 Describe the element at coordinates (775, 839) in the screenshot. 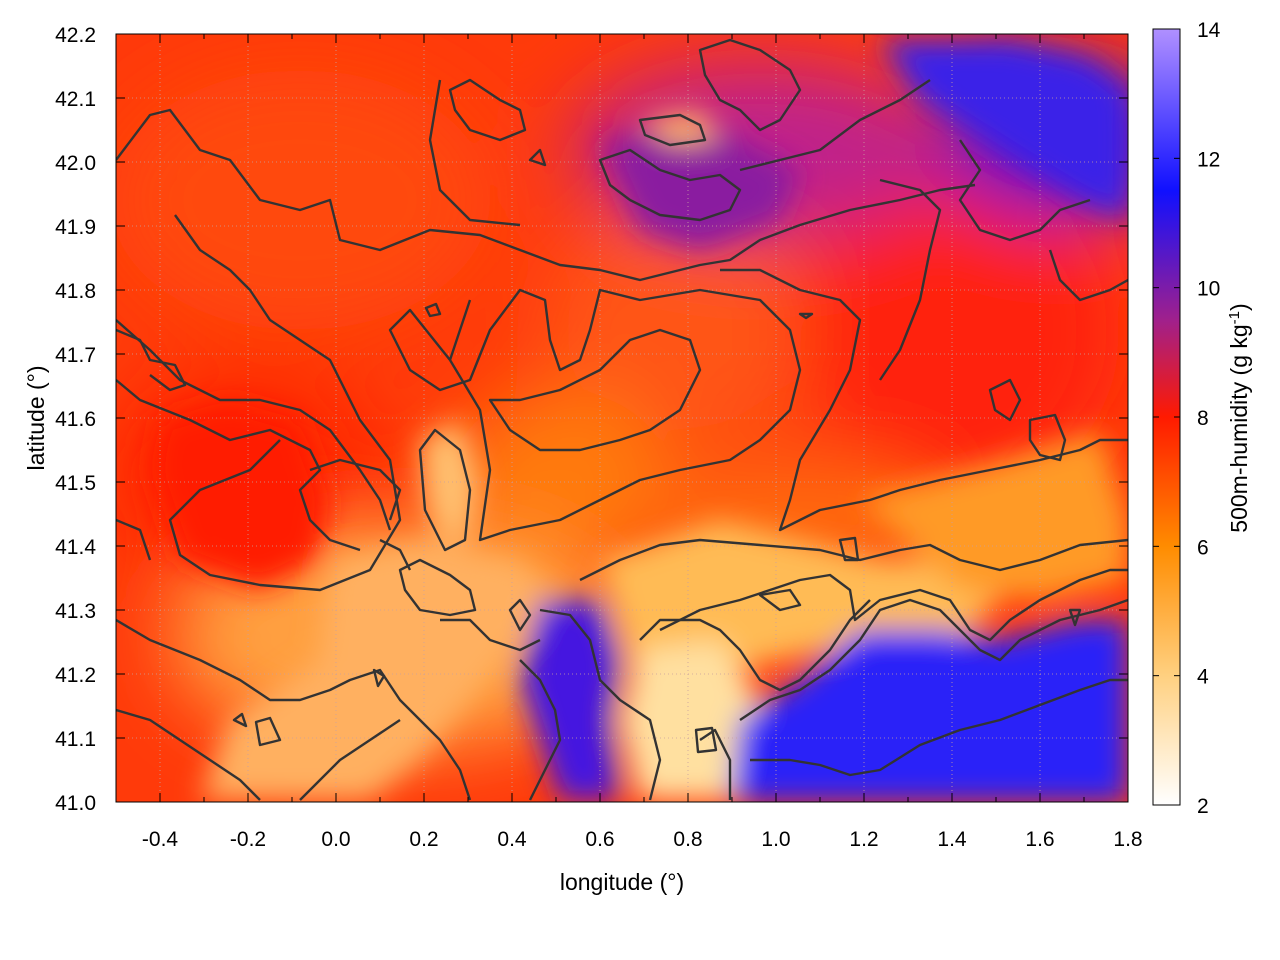

I see `x-tick-label: 1.0` at that location.